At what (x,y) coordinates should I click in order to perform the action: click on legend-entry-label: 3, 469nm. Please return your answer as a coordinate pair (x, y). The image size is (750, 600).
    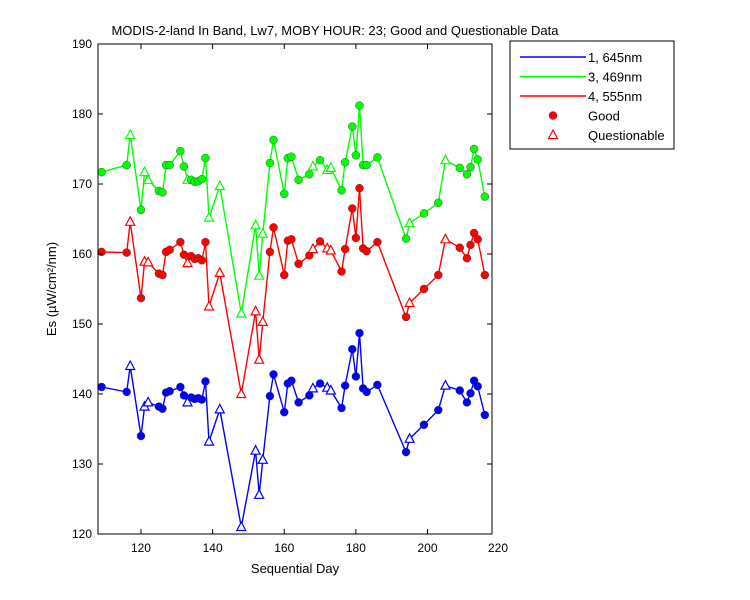
    Looking at the image, I should click on (615, 77).